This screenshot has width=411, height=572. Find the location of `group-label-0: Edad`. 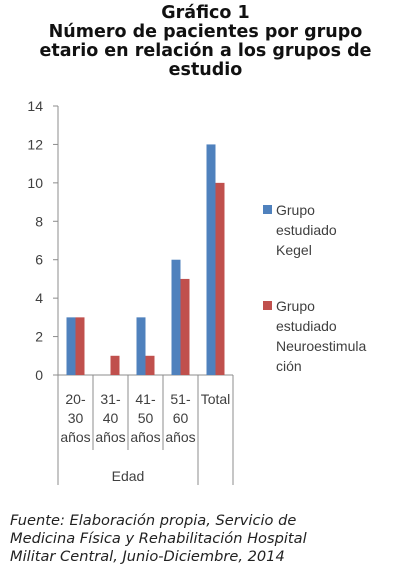

group-label-0: Edad is located at coordinates (128, 476).